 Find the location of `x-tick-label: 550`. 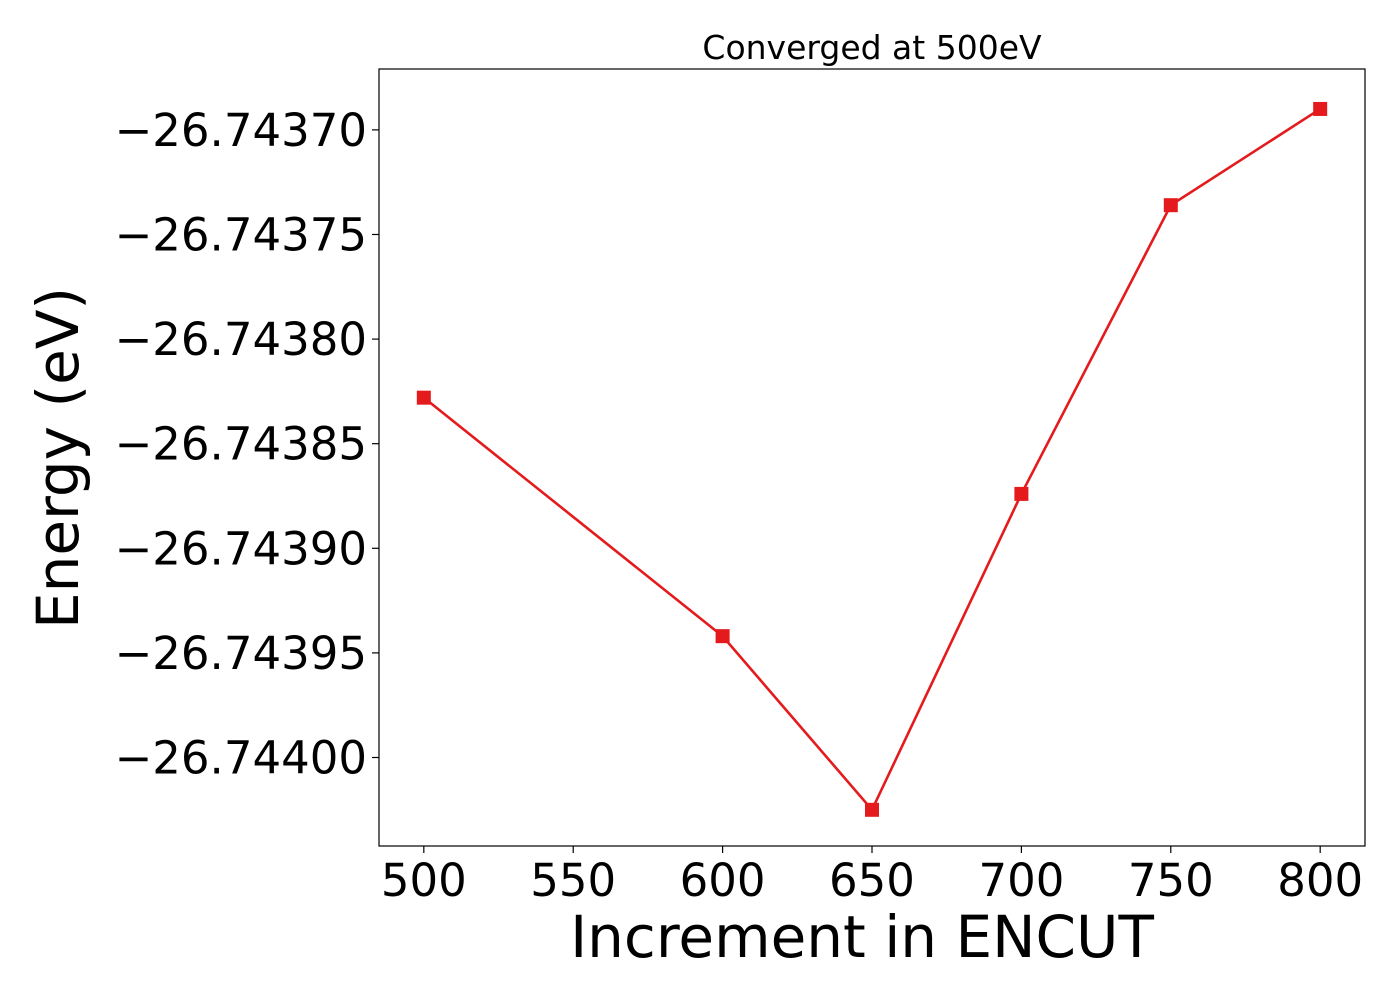

x-tick-label: 550 is located at coordinates (573, 880).